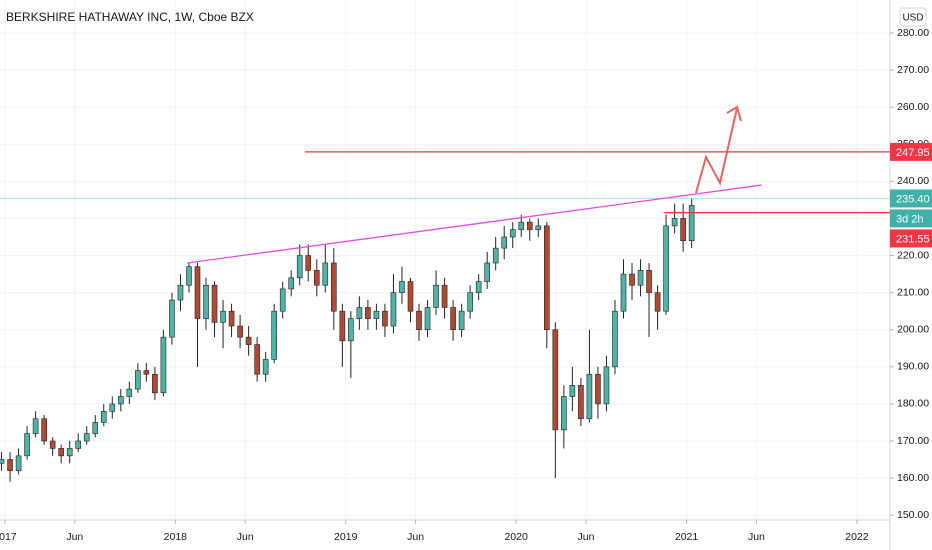 The width and height of the screenshot is (932, 550). What do you see at coordinates (913, 330) in the screenshot?
I see `y-tick-label: 200.00` at bounding box center [913, 330].